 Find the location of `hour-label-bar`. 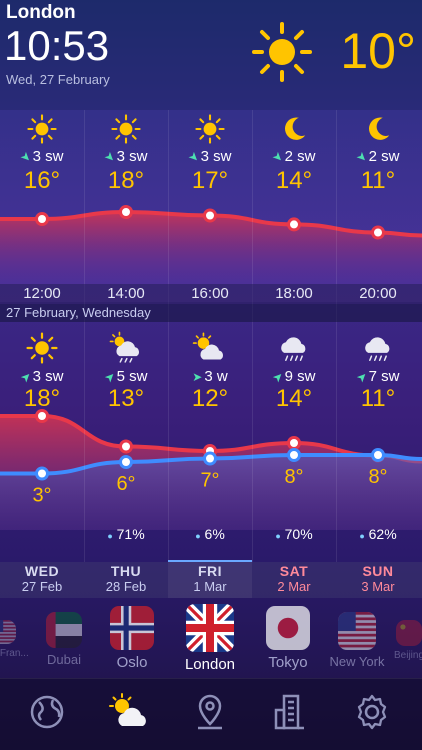

hour-label-bar is located at coordinates (211, 294).